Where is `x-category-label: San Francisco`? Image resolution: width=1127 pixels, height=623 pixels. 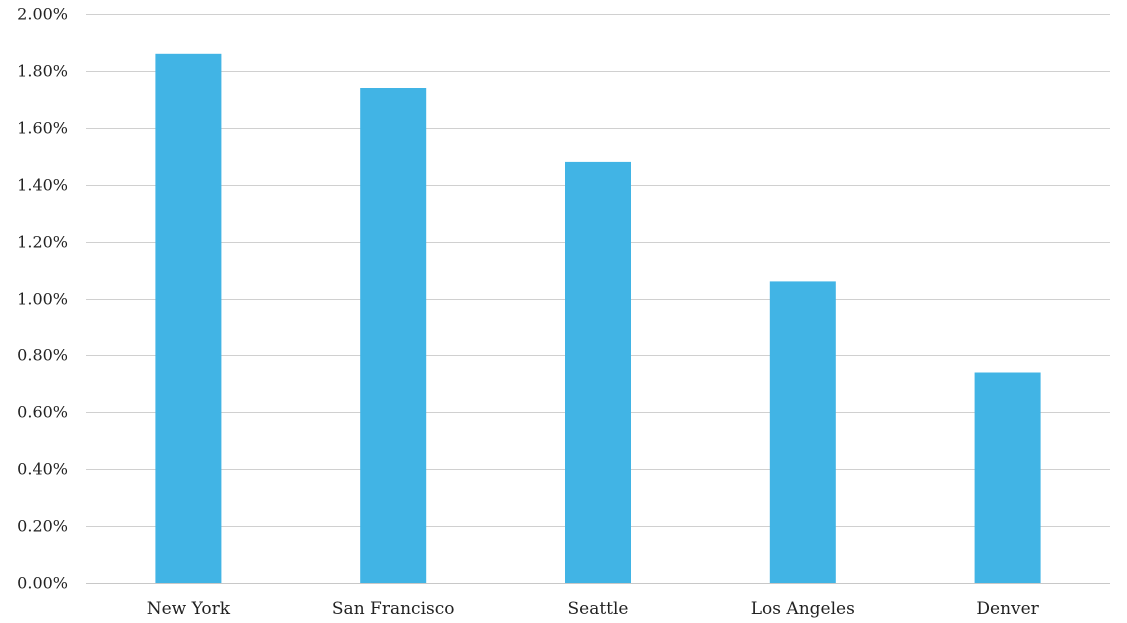
x-category-label: San Francisco is located at coordinates (393, 609).